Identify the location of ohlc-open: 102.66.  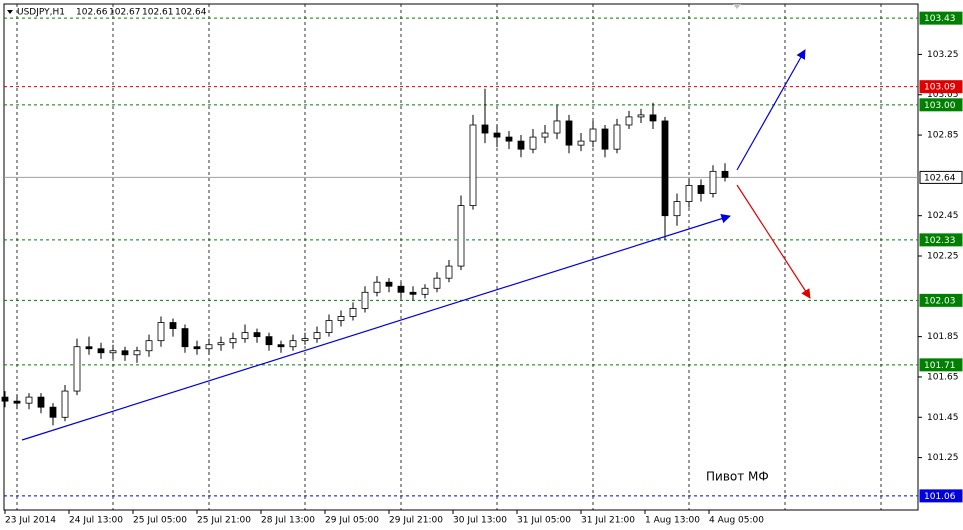
(92, 13).